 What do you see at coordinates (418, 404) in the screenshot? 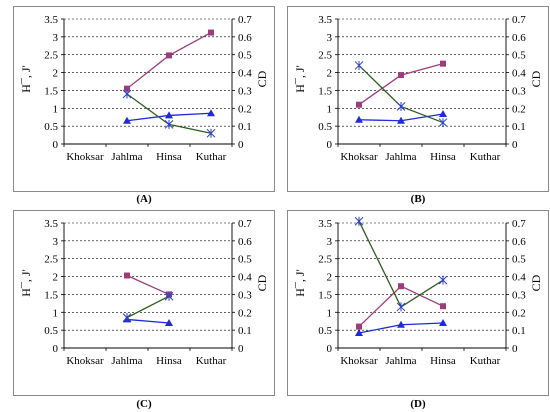
I see `caption-d: (D)` at bounding box center [418, 404].